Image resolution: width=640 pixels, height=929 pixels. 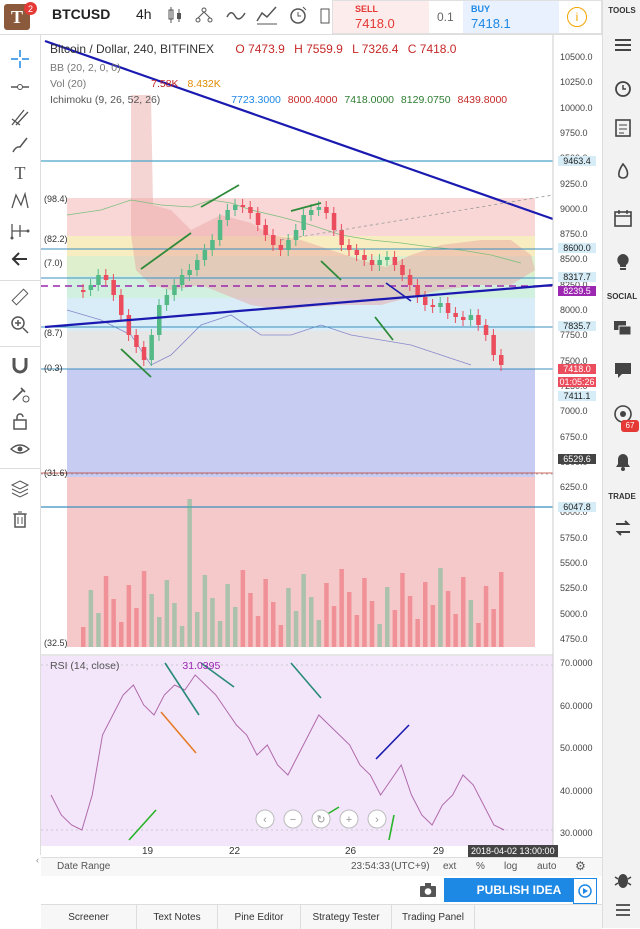 I want to click on bug-report-icon, so click(x=623, y=882).